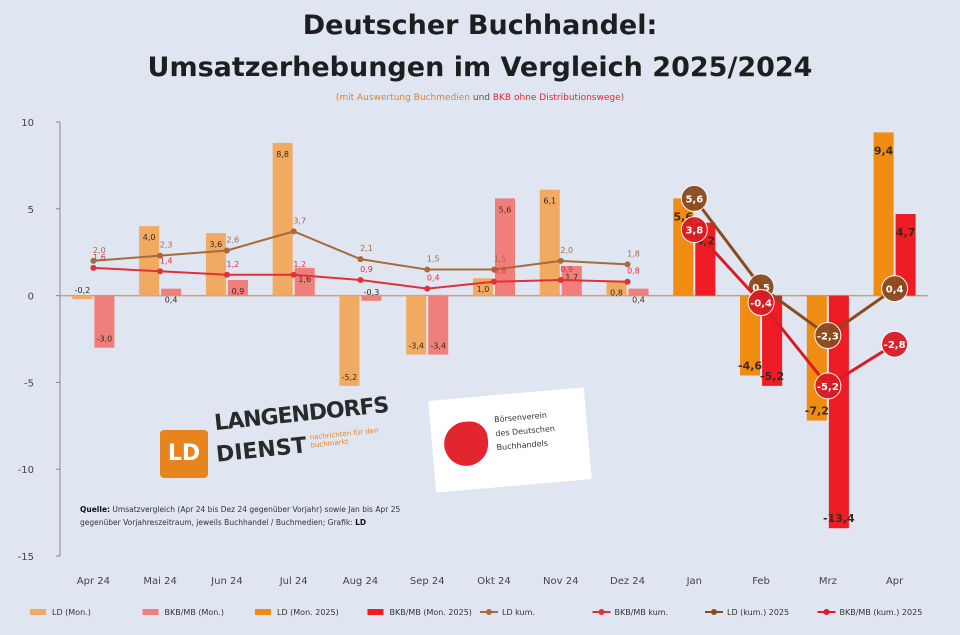  I want to click on boersenverein-name-line2: des Deutschen, so click(525, 431).